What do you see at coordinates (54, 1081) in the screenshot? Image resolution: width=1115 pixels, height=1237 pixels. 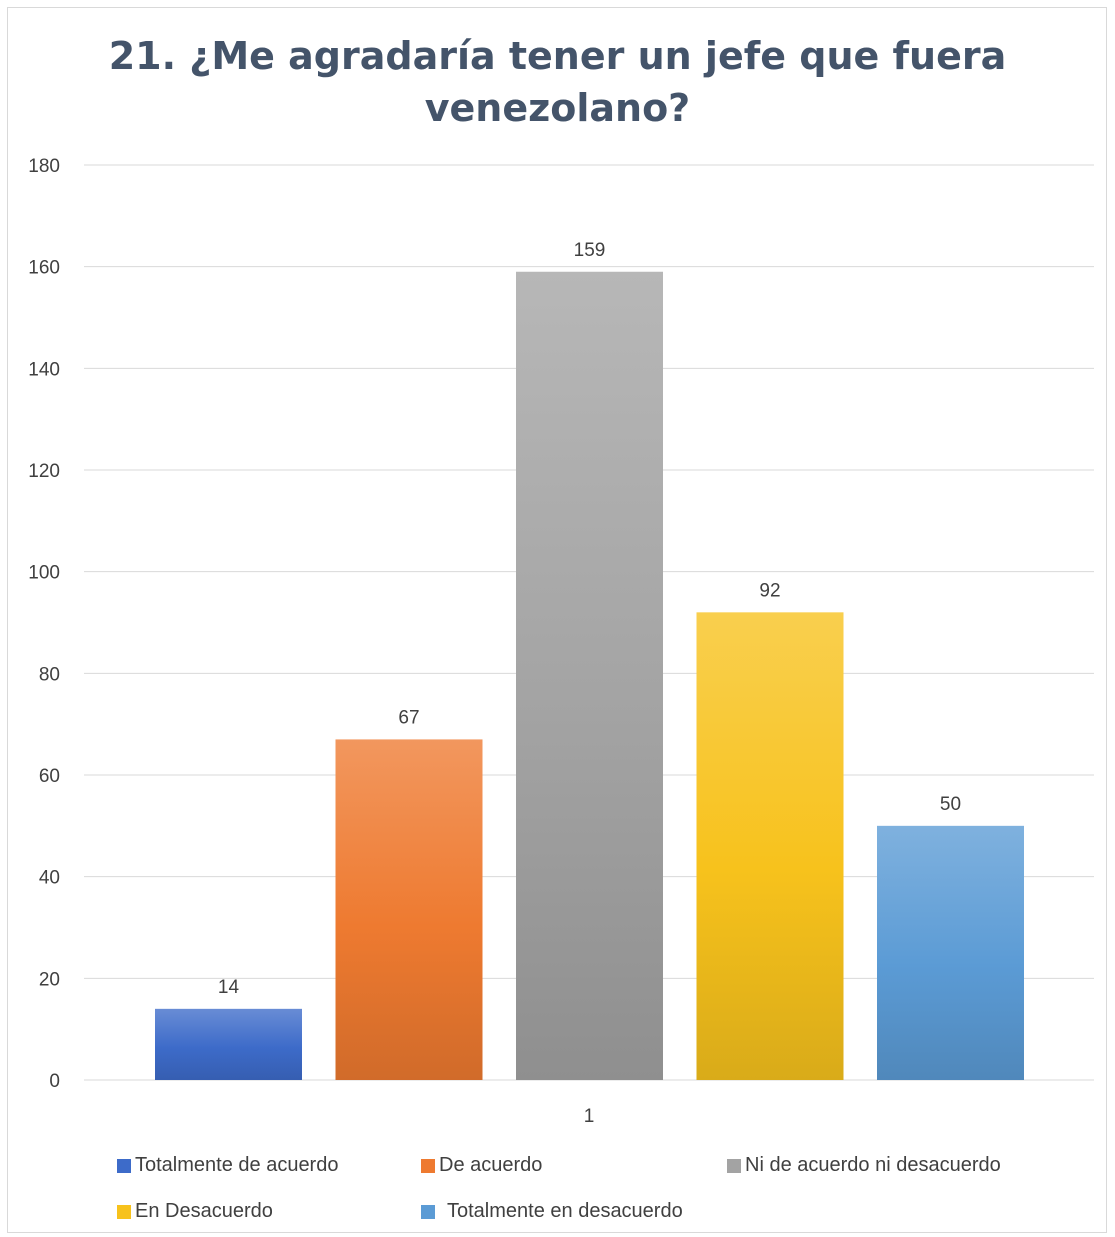 I see `y-tick-label: 0` at bounding box center [54, 1081].